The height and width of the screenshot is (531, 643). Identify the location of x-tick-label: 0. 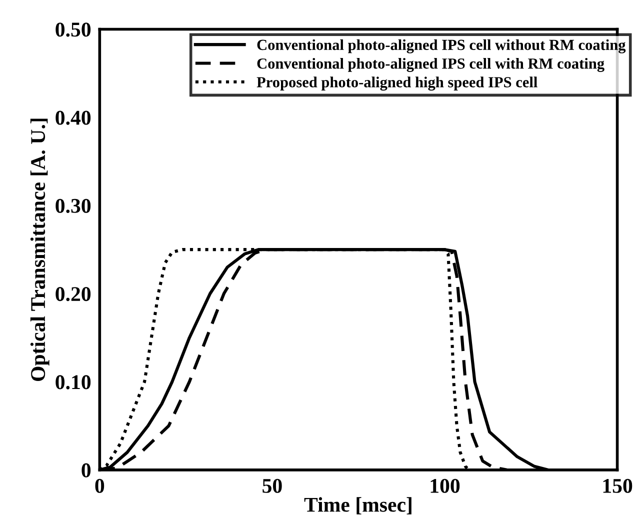
(99, 485).